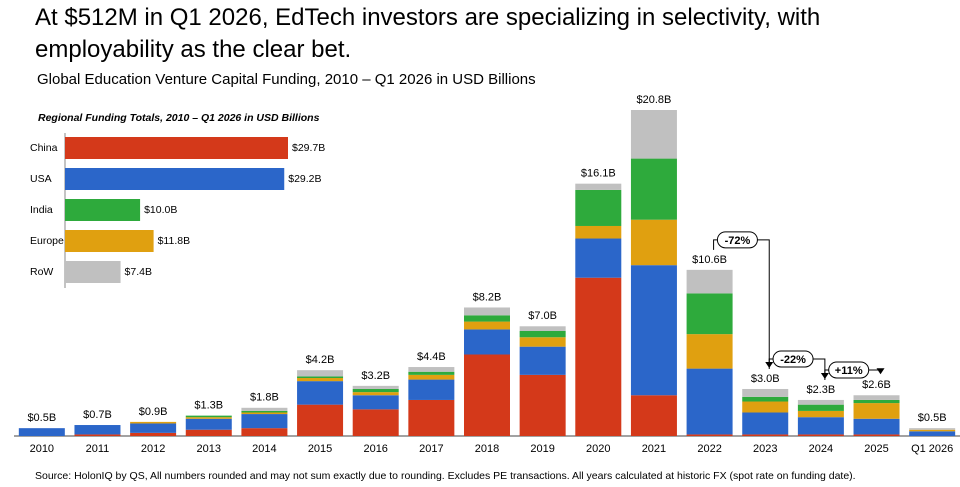 The height and width of the screenshot is (487, 960). What do you see at coordinates (41, 272) in the screenshot?
I see `inset-category-label: RoW` at bounding box center [41, 272].